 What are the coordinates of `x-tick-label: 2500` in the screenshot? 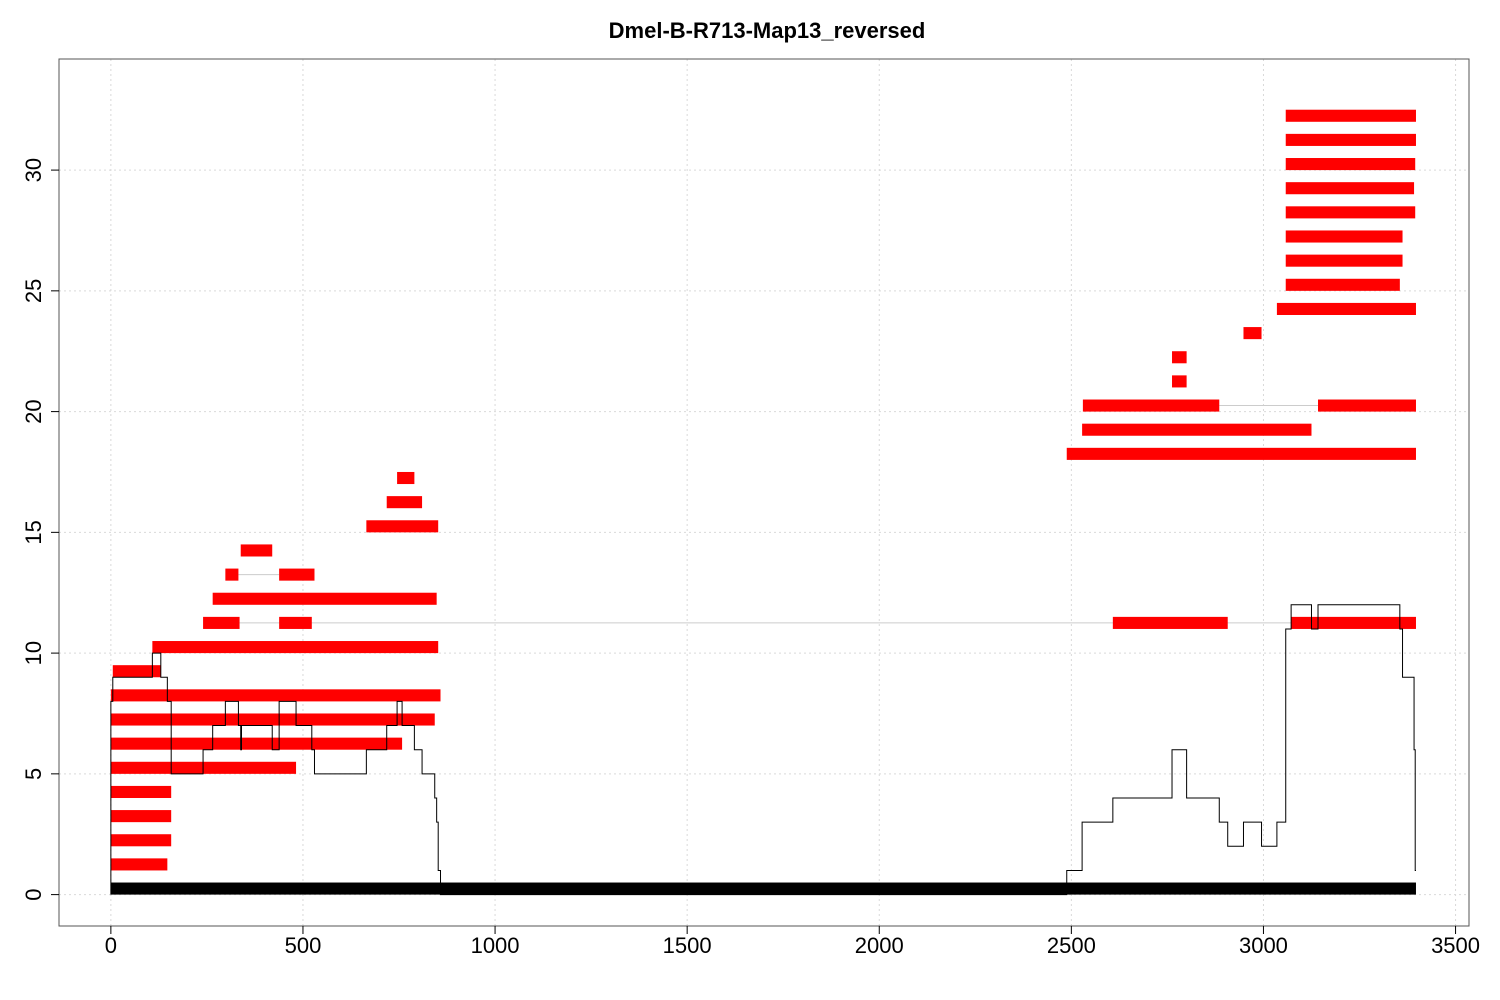 It's located at (1071, 945).